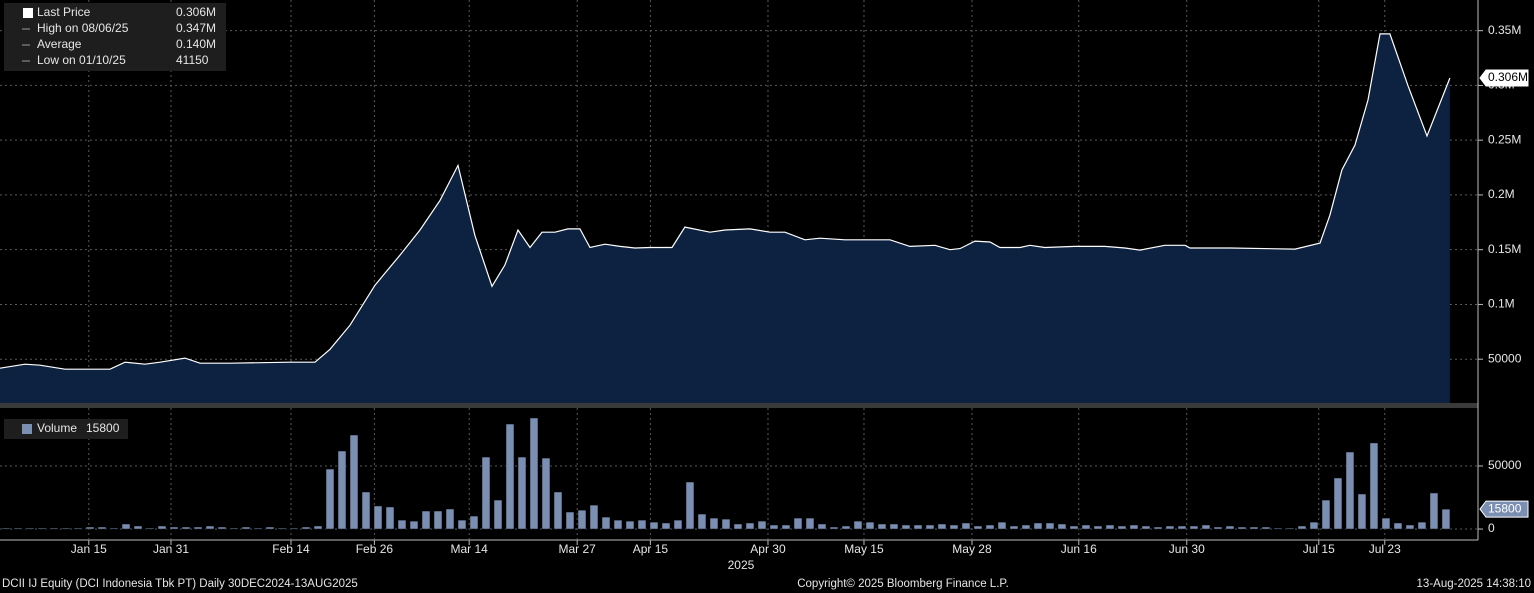 The image size is (1534, 593). I want to click on legend-label: Average, so click(59, 44).